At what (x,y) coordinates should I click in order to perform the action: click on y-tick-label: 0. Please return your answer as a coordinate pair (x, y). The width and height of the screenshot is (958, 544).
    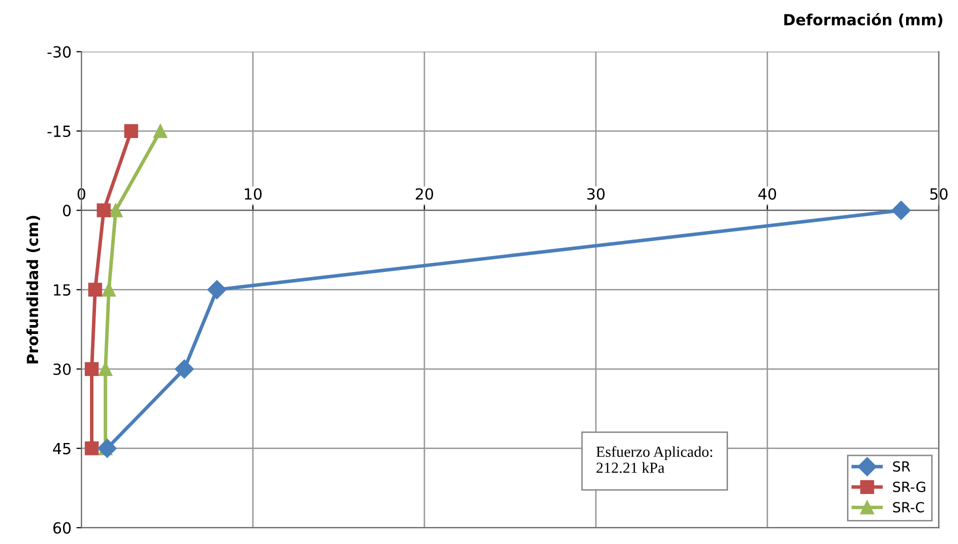
    Looking at the image, I should click on (66, 210).